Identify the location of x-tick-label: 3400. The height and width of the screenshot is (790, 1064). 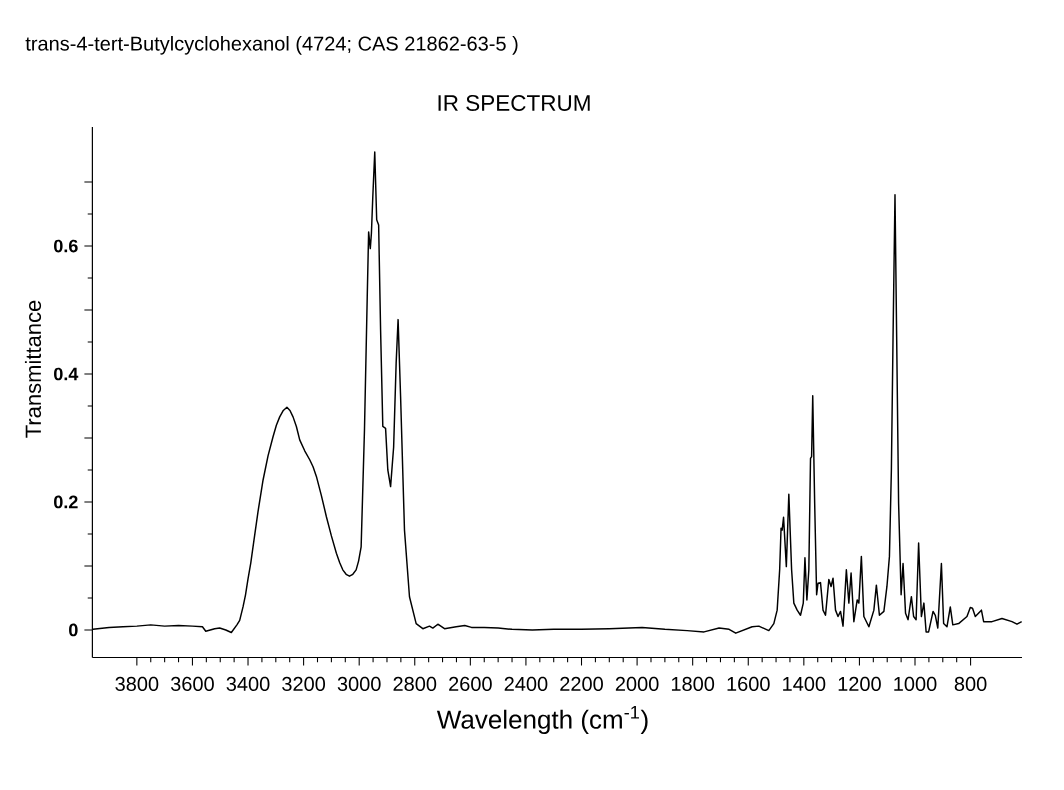
(248, 684).